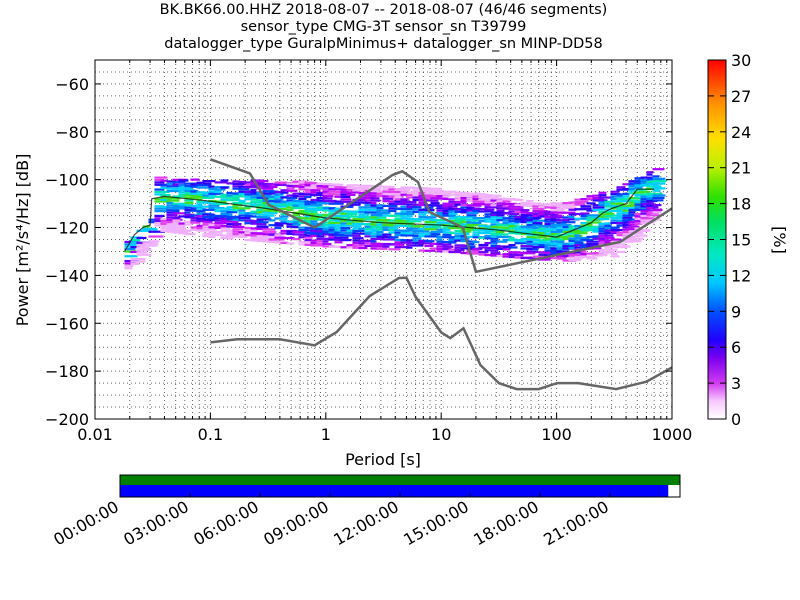  What do you see at coordinates (576, 523) in the screenshot?
I see `timeline-tick-label: 21:00:00` at bounding box center [576, 523].